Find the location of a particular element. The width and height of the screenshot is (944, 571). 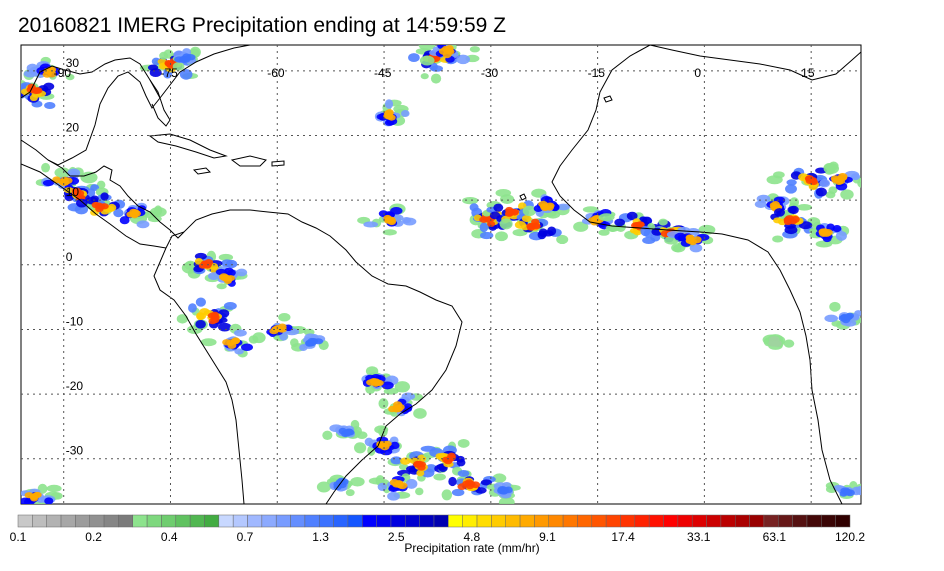

coastline-canary is located at coordinates (608, 99).